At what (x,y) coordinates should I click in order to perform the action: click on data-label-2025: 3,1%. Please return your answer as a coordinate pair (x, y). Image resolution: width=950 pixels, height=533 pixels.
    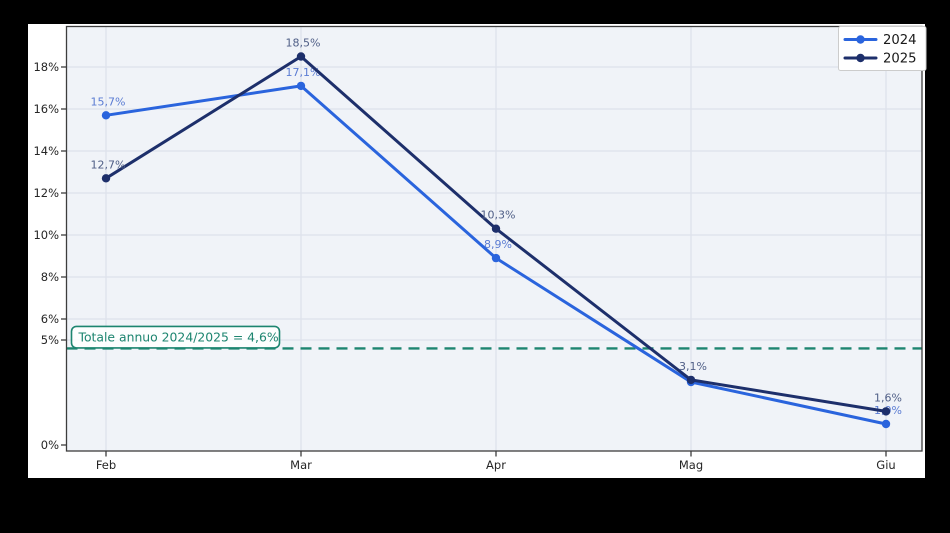
    Looking at the image, I should click on (693, 366).